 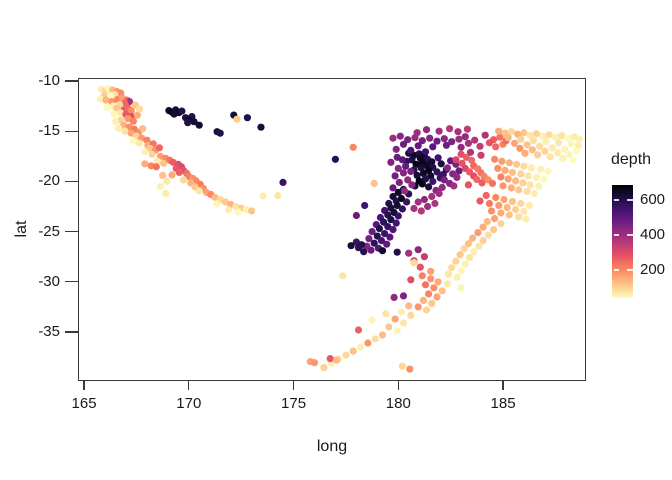 I want to click on y-tick-label: -35, so click(x=49, y=331).